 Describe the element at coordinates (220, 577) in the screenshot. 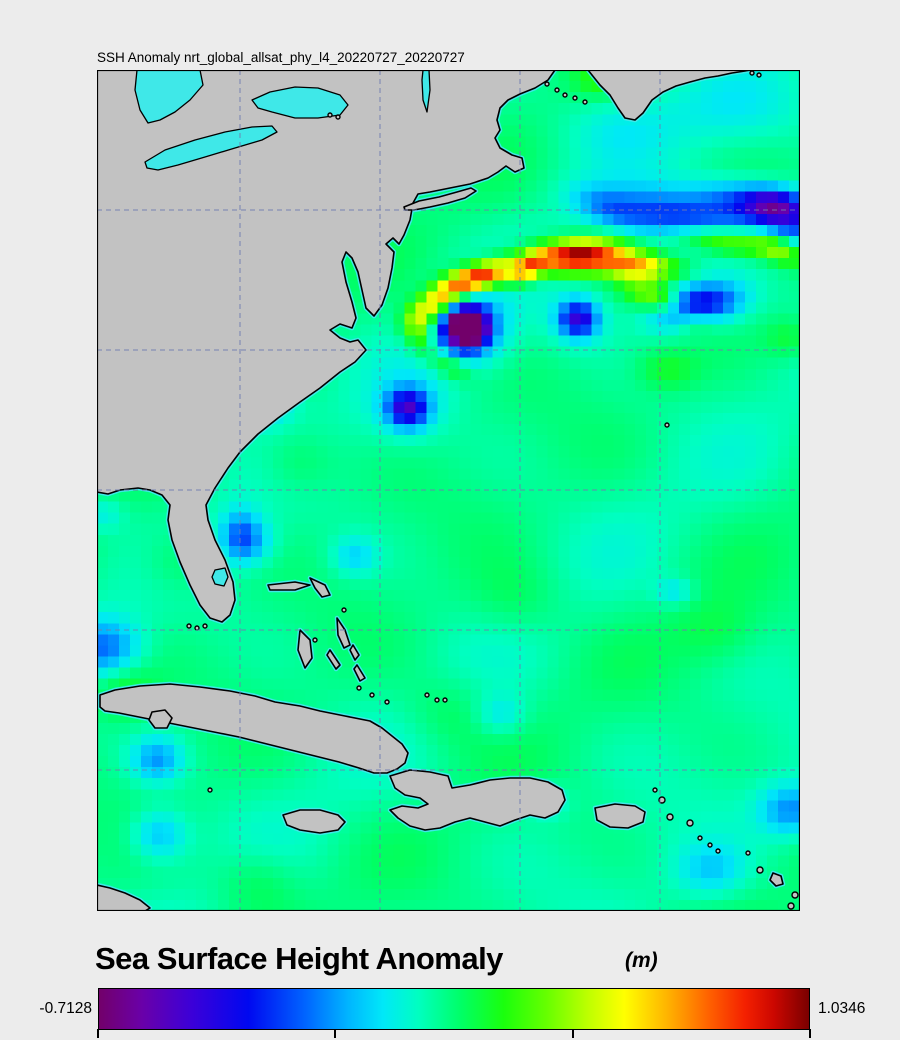

I see `lake-lake-okeechobee` at that location.